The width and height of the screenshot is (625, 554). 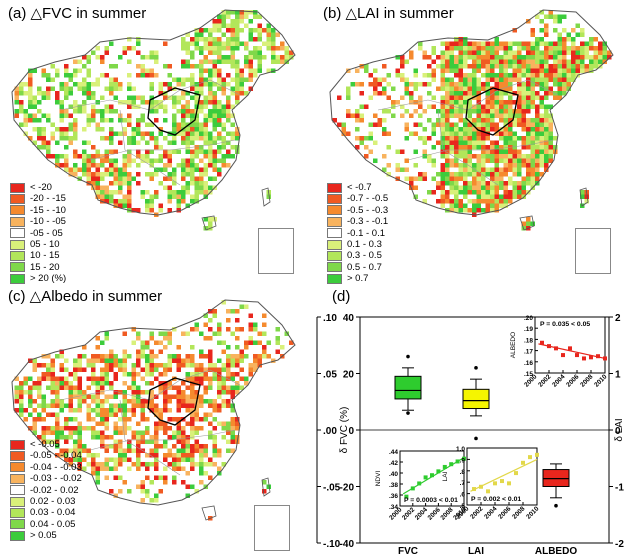 I want to click on legend-label: -0.7 - -0.5, so click(x=368, y=199).